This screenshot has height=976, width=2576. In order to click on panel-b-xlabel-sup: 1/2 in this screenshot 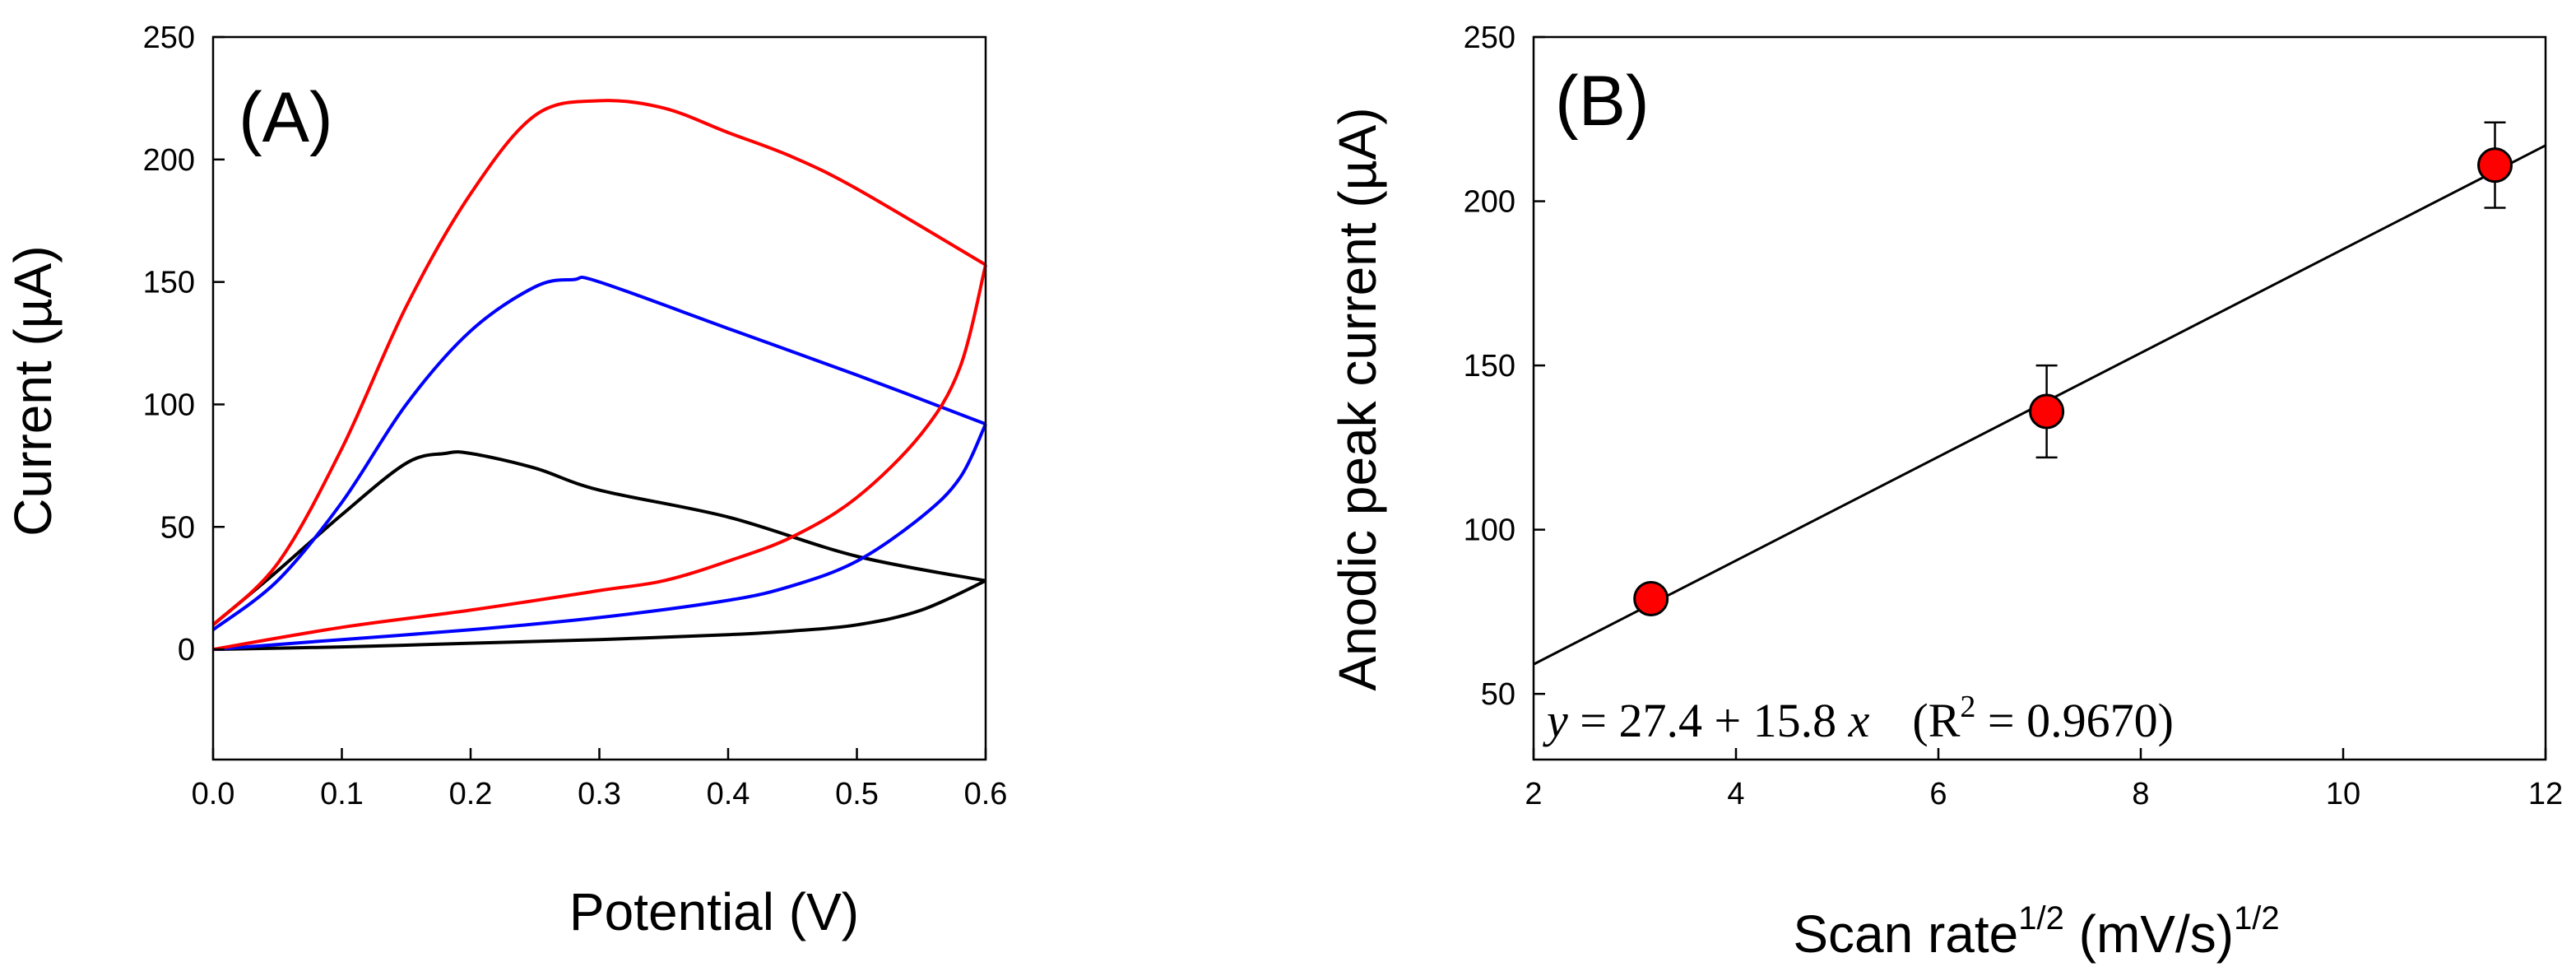, I will do `click(2041, 918)`.